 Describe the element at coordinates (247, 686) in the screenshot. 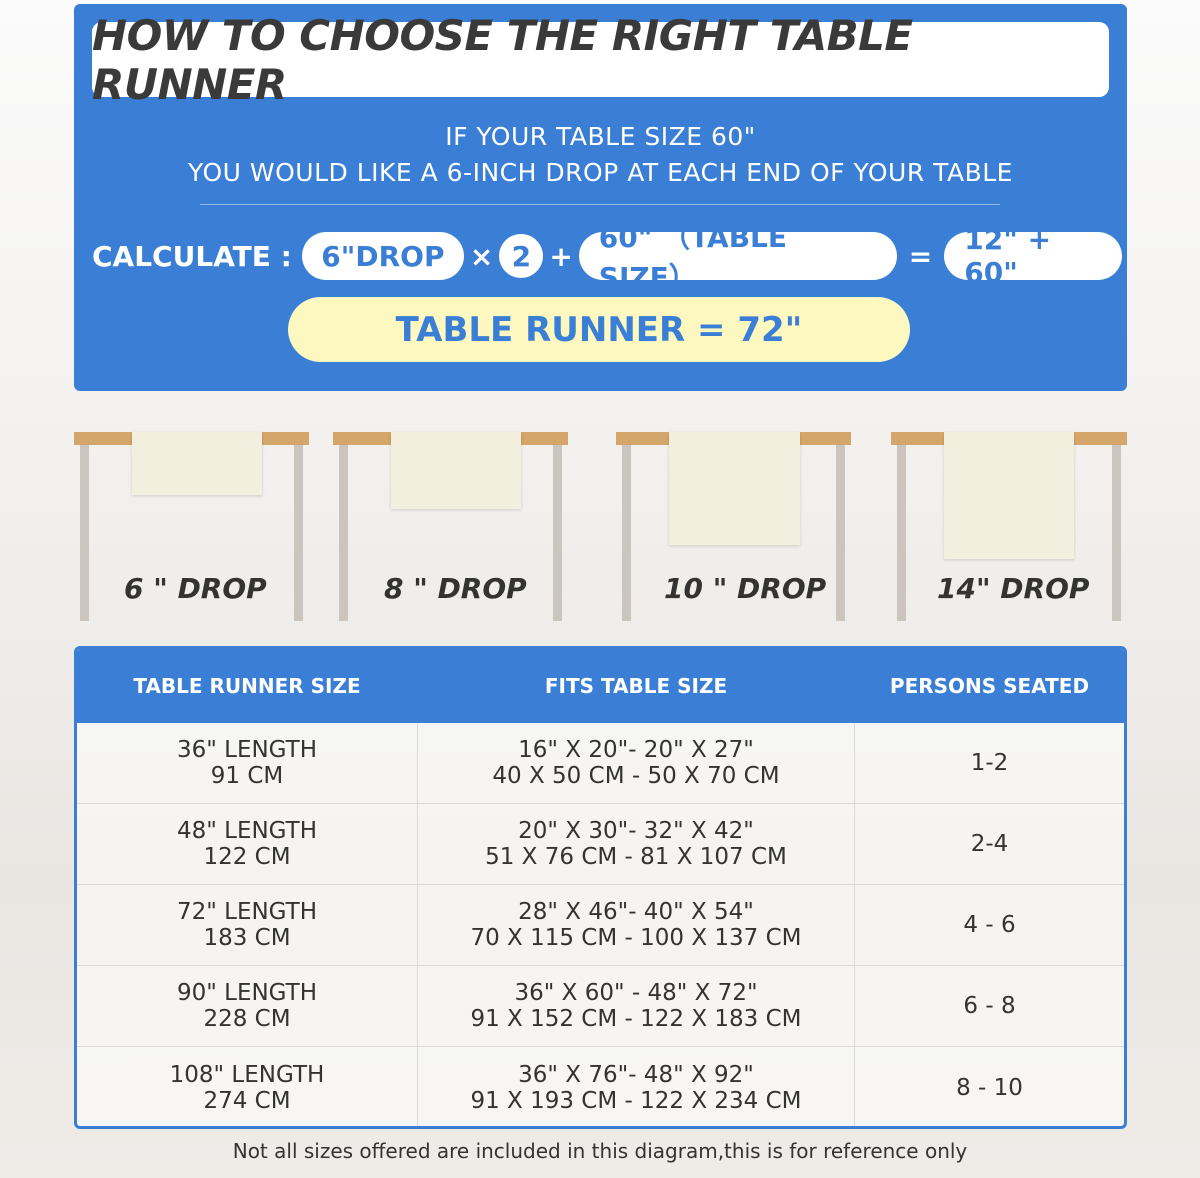

I see `header-runner-size: TABLE RUNNER SIZE` at that location.